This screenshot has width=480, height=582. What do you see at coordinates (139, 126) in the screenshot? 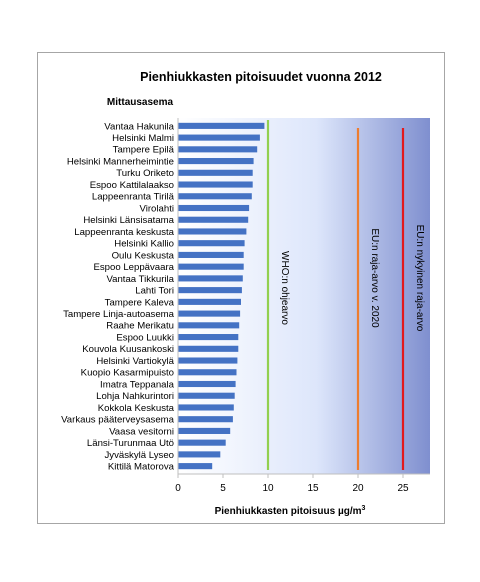
I see `category-label: Vantaa Hakunila` at bounding box center [139, 126].